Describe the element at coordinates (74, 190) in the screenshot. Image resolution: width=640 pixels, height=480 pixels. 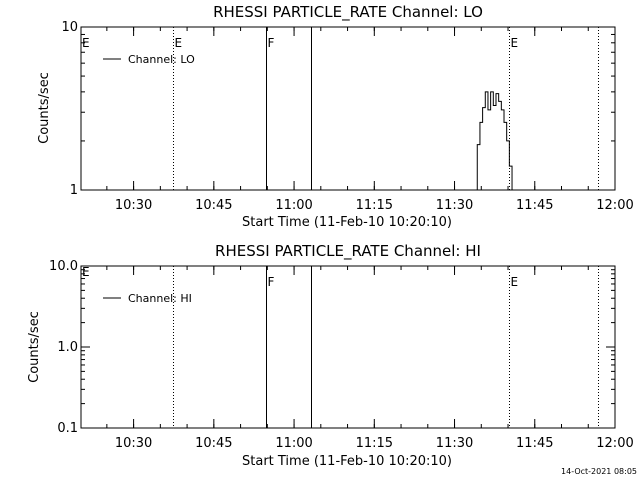
I see `ytick-label: 1` at that location.